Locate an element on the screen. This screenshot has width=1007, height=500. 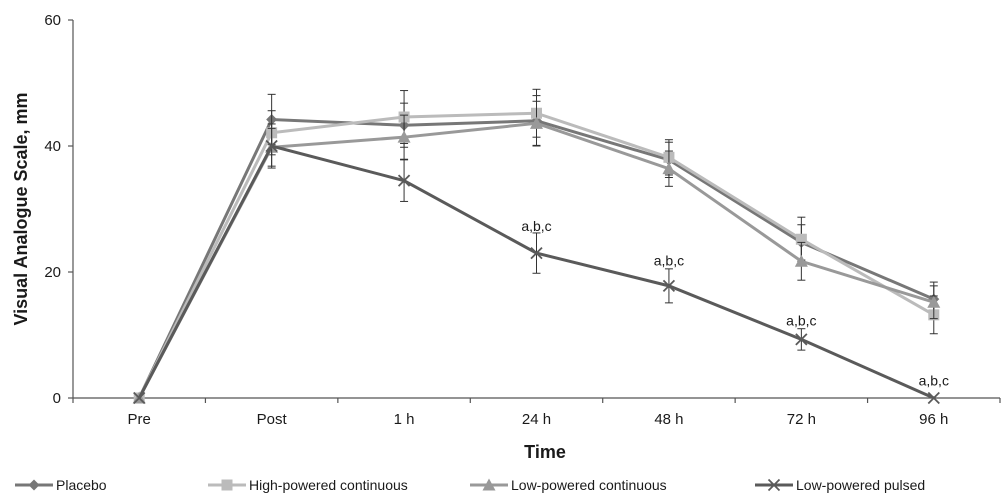
x-tick-label: 48 h is located at coordinates (668, 419).